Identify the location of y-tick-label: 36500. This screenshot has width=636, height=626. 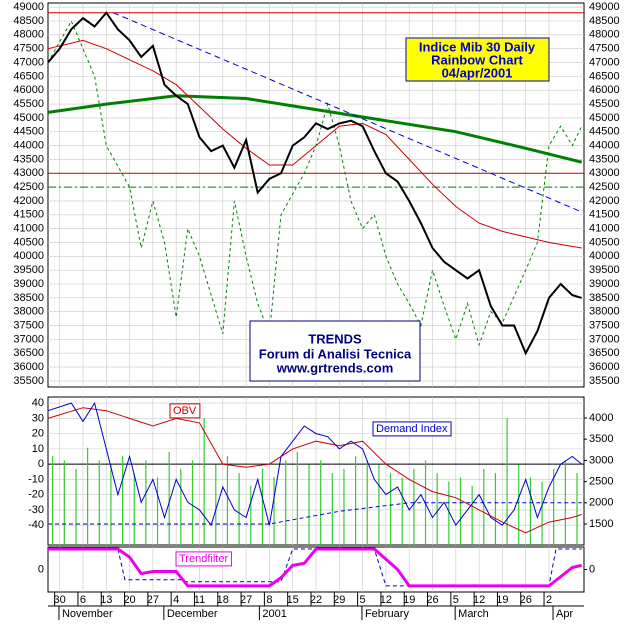
(28, 353).